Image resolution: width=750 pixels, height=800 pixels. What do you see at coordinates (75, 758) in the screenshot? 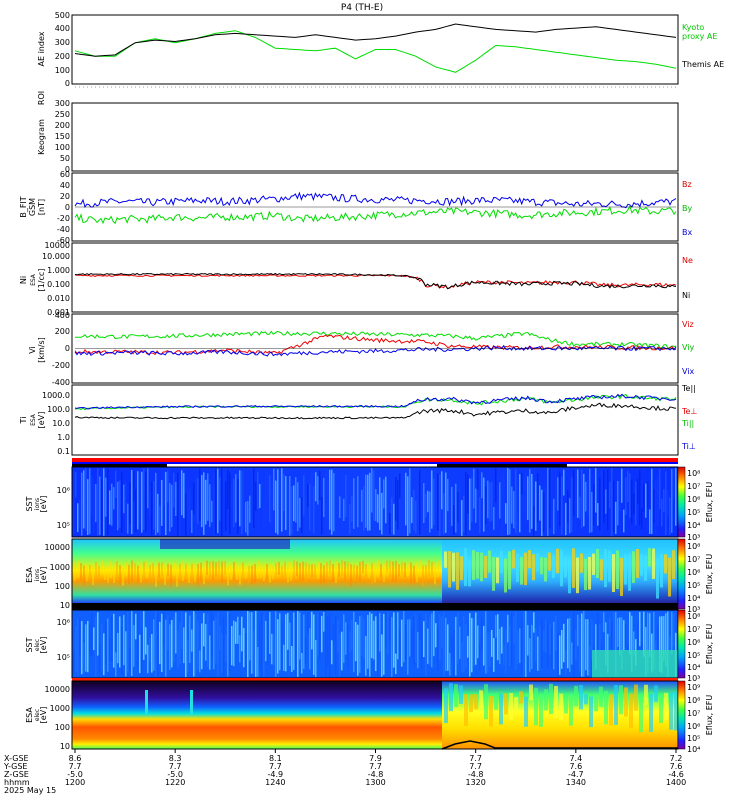
I see `x-tick-x: 8.6` at bounding box center [75, 758].